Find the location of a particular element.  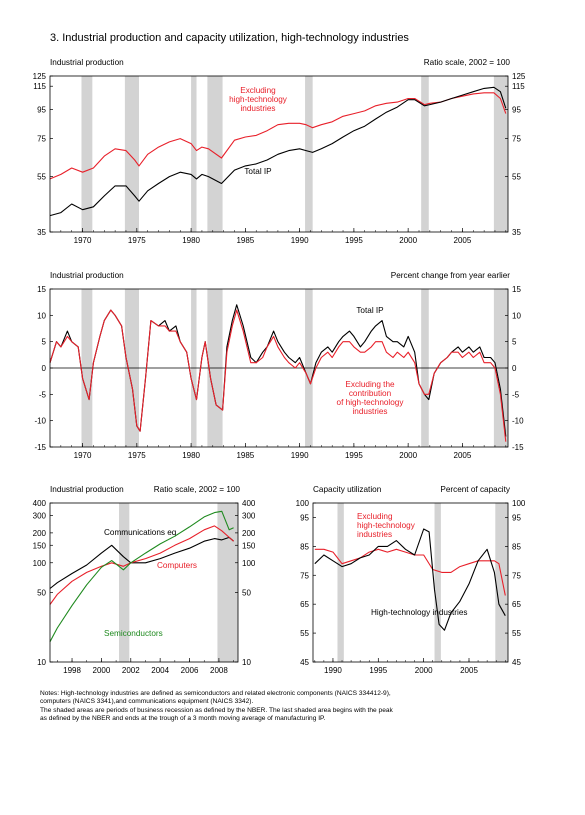

panel-title: Industrial production is located at coordinates (87, 489).